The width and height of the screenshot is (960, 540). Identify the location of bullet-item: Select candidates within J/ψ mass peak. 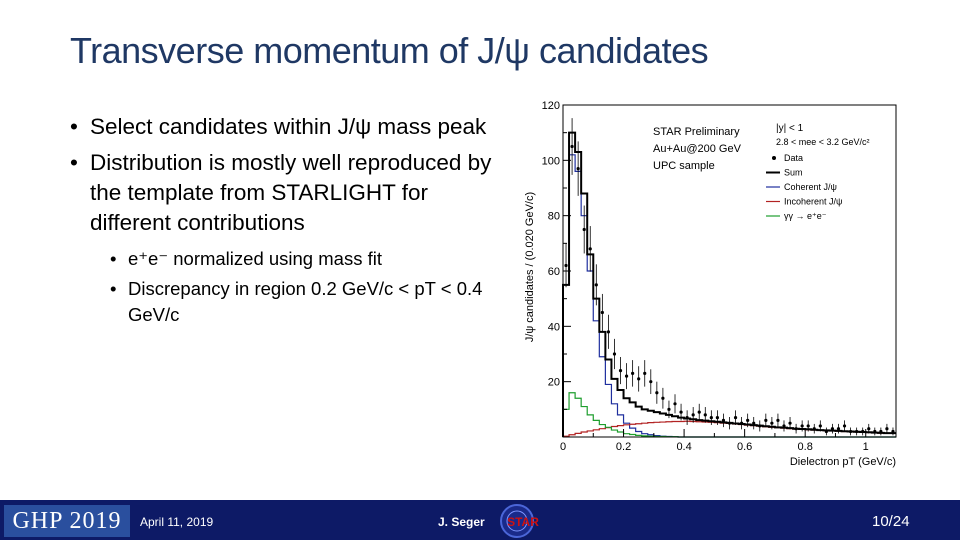
(285, 127).